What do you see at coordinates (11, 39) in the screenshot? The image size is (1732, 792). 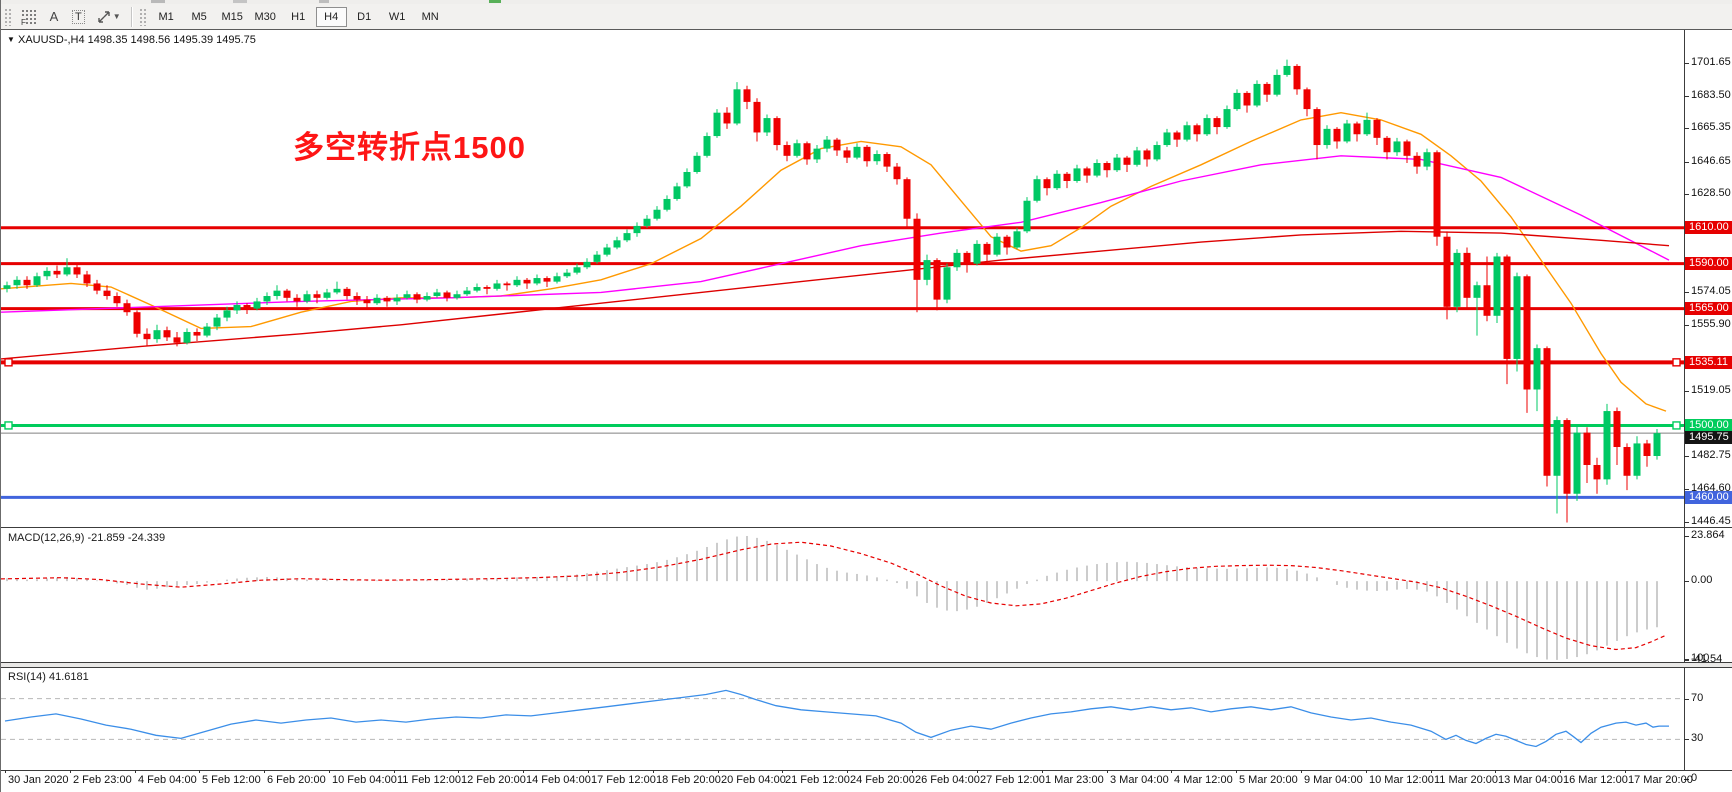 I see `chevron-down-icon: ▼` at bounding box center [11, 39].